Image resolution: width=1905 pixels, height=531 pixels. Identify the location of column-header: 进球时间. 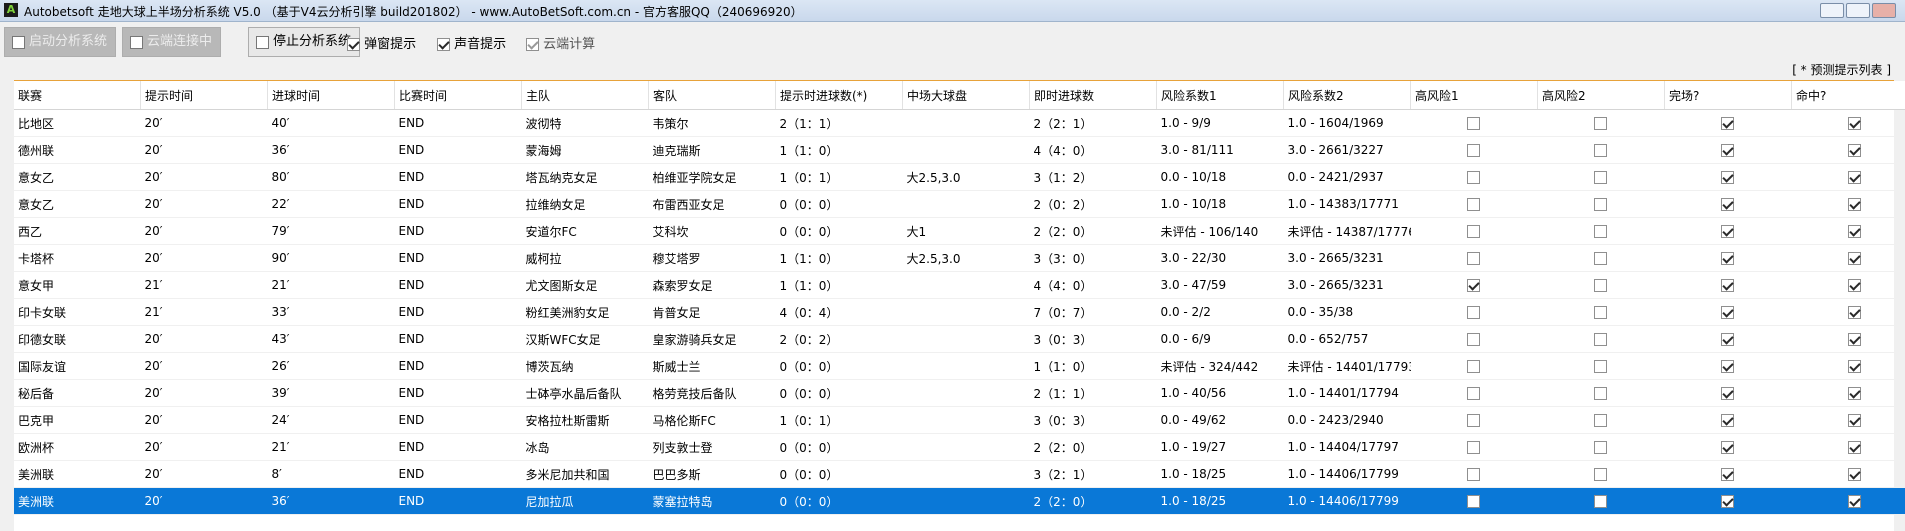
(331, 95).